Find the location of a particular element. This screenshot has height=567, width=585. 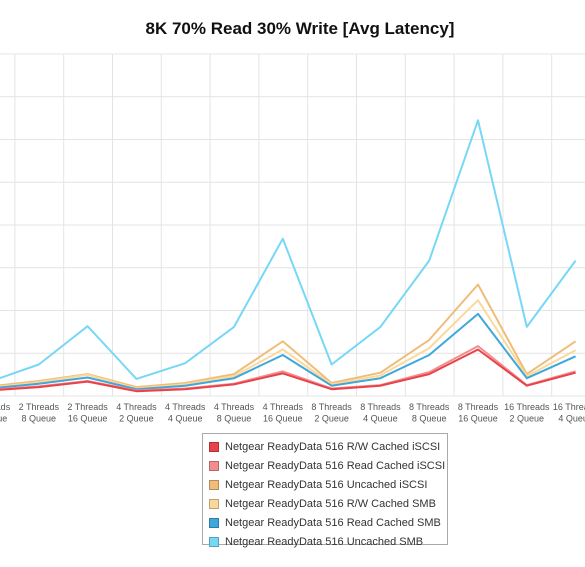

legend-label: Netgear ReadyData 516 Read Cached iSCSI is located at coordinates (335, 465).